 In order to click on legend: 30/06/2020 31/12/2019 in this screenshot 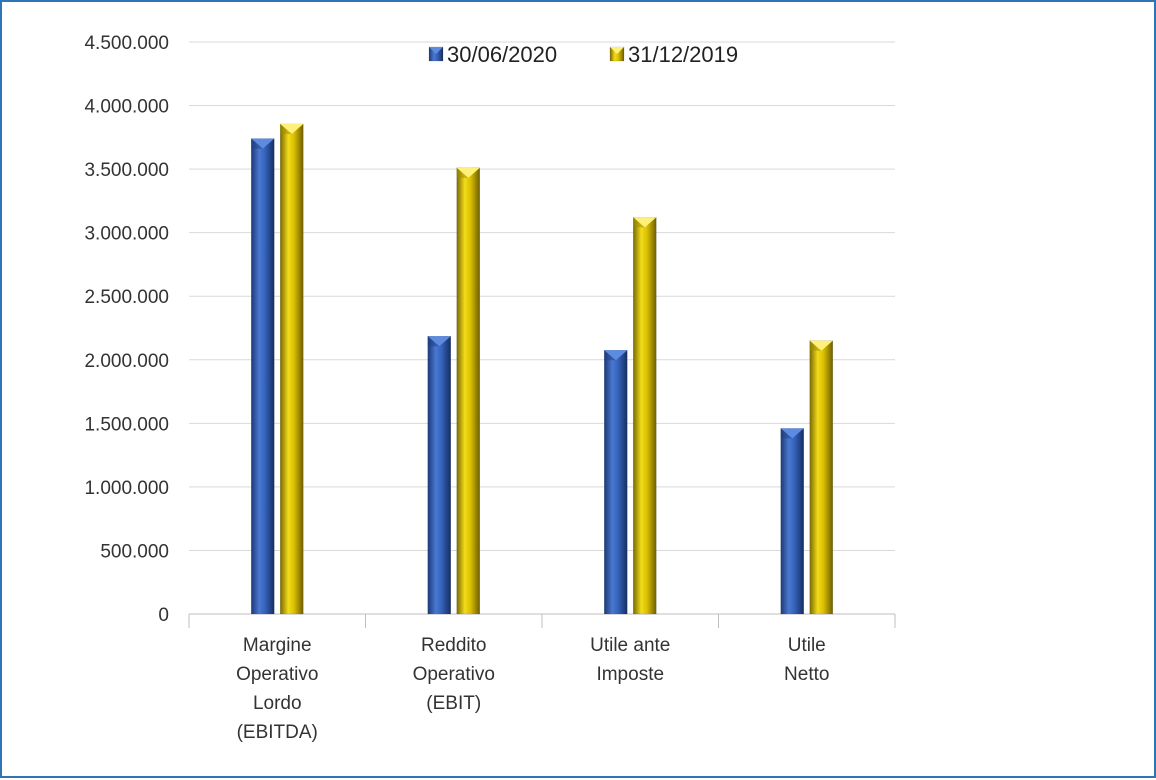, I will do `click(583, 54)`.